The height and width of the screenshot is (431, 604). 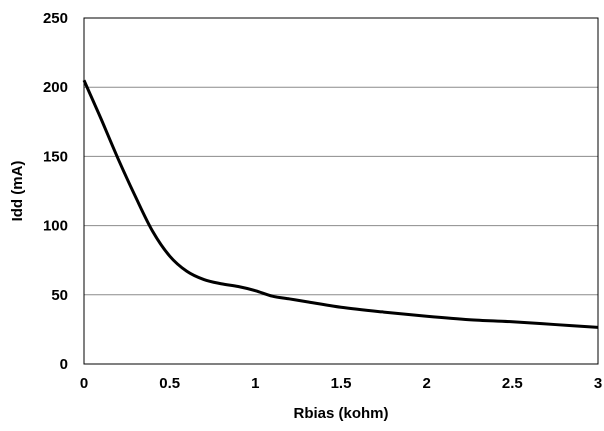 I want to click on y-tick-label: 200, so click(x=55, y=87).